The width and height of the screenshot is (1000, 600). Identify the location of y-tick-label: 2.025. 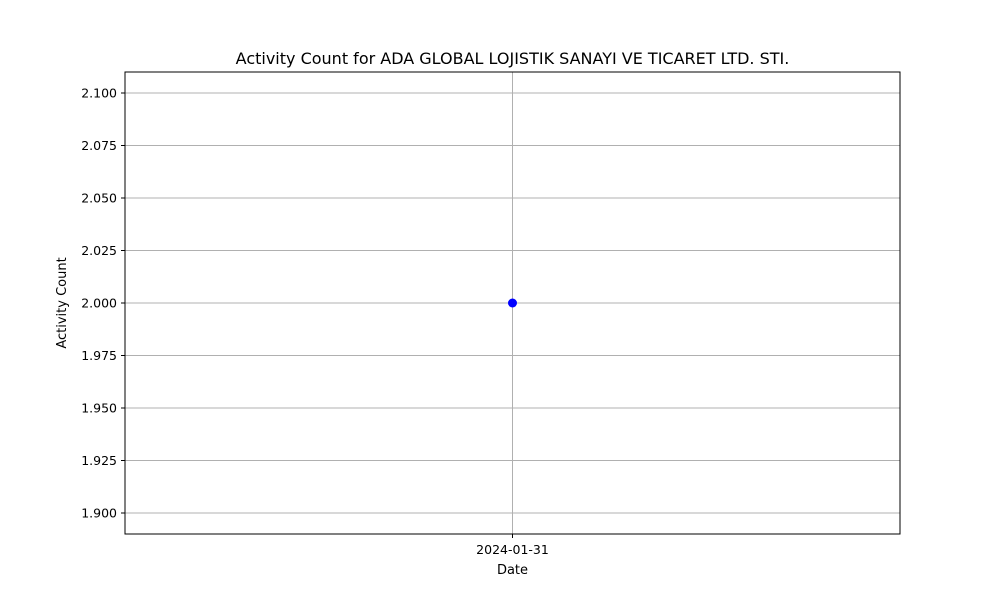
(99, 250).